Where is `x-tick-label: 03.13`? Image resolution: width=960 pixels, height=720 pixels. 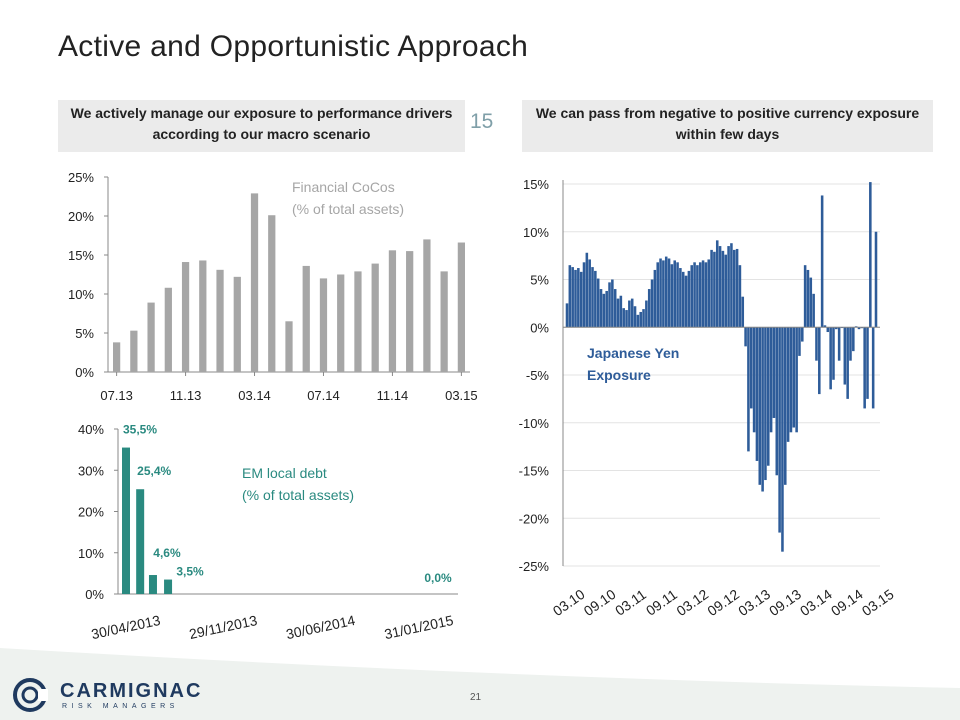 x-tick-label: 03.13 is located at coordinates (754, 602).